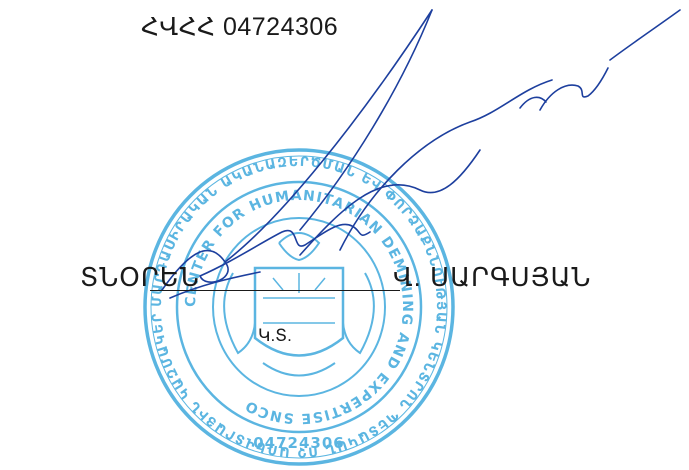  What do you see at coordinates (140, 277) in the screenshot?
I see `signatory-role: ՏՆՕՐԵՆ` at bounding box center [140, 277].